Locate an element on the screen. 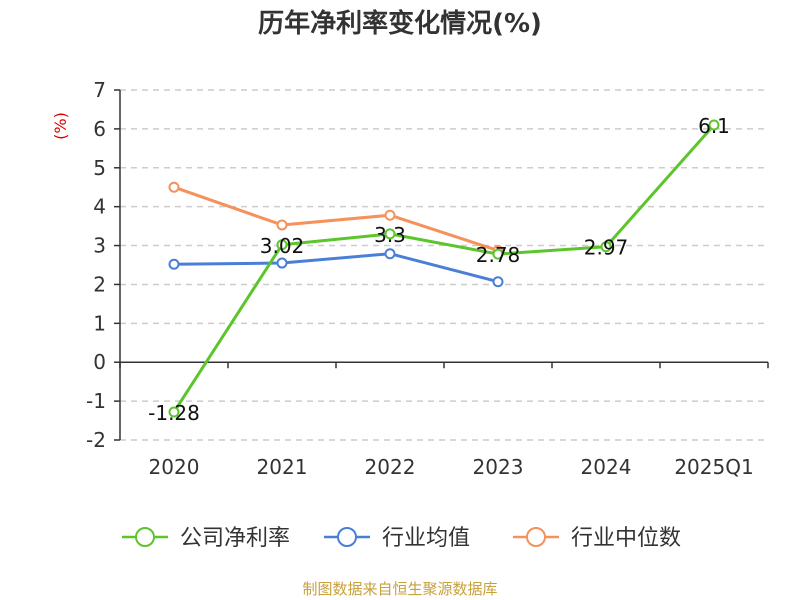 This screenshot has width=800, height=600. legend: 公司净利率 行业均值 行业中位数 is located at coordinates (401, 538).